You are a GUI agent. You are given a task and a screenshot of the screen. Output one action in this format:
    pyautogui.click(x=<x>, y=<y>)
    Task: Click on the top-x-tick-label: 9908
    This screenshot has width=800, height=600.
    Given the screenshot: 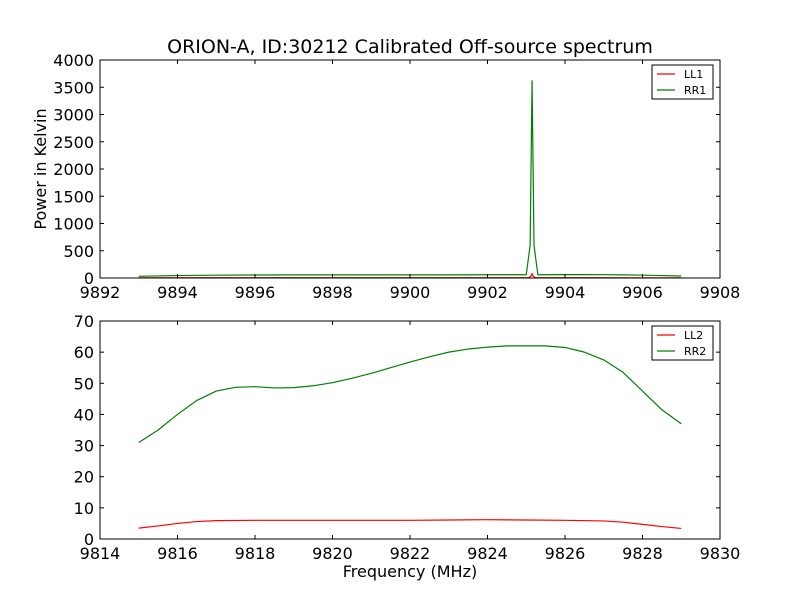 What is the action you would take?
    pyautogui.click(x=720, y=292)
    